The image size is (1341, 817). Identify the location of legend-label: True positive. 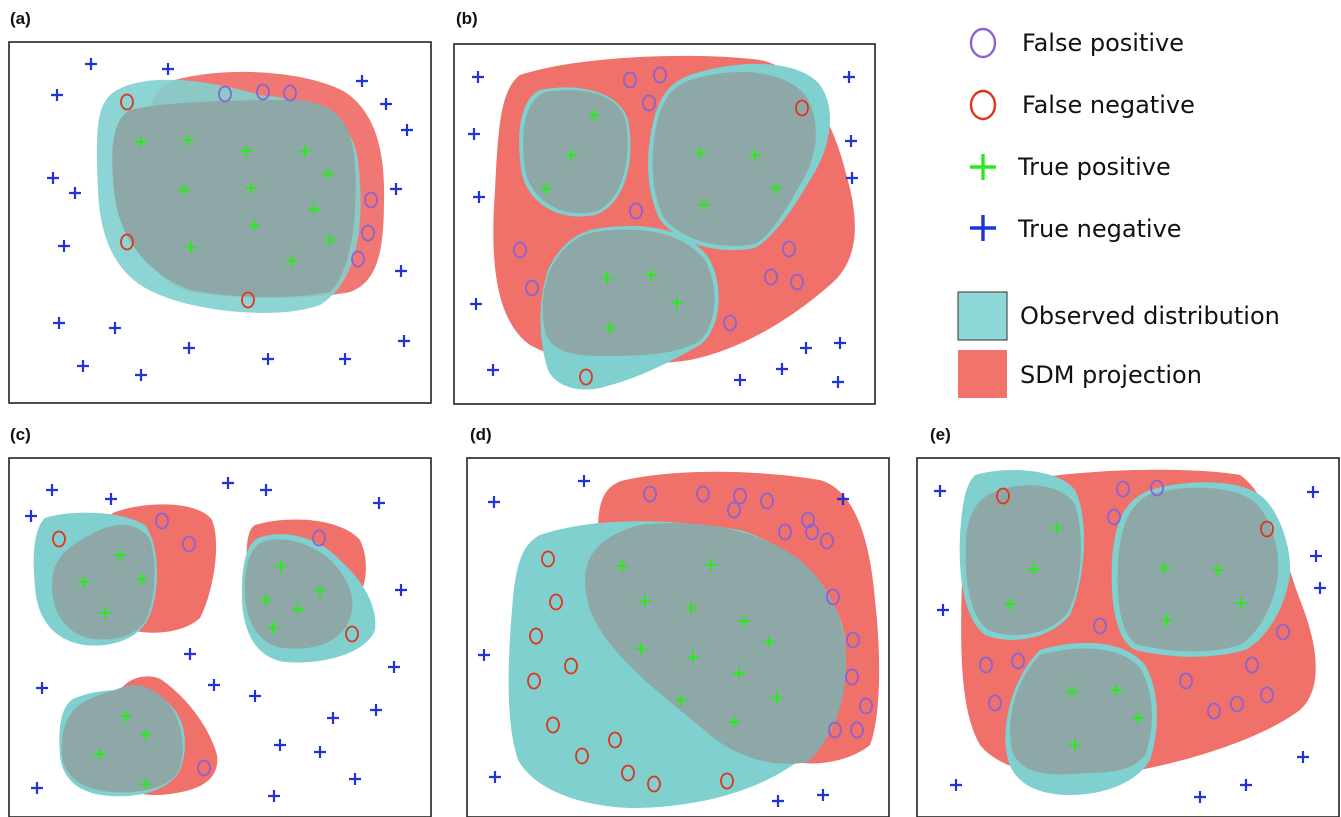
(1094, 167).